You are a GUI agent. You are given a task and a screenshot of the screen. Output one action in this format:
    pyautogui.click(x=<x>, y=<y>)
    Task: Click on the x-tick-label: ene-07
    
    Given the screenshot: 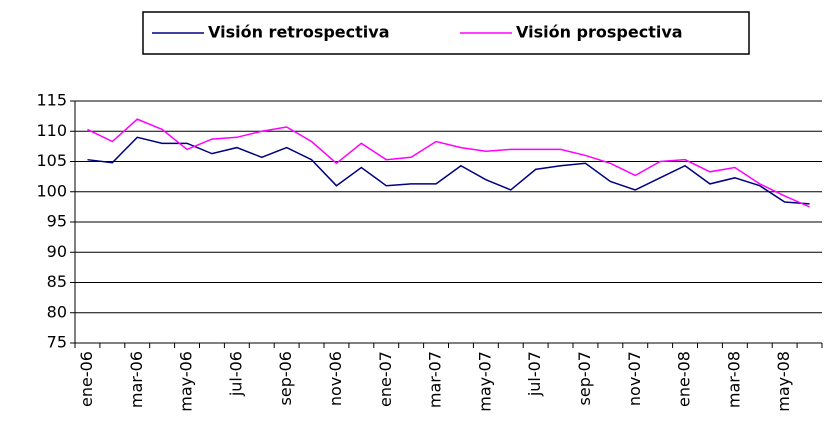 What is the action you would take?
    pyautogui.click(x=385, y=379)
    